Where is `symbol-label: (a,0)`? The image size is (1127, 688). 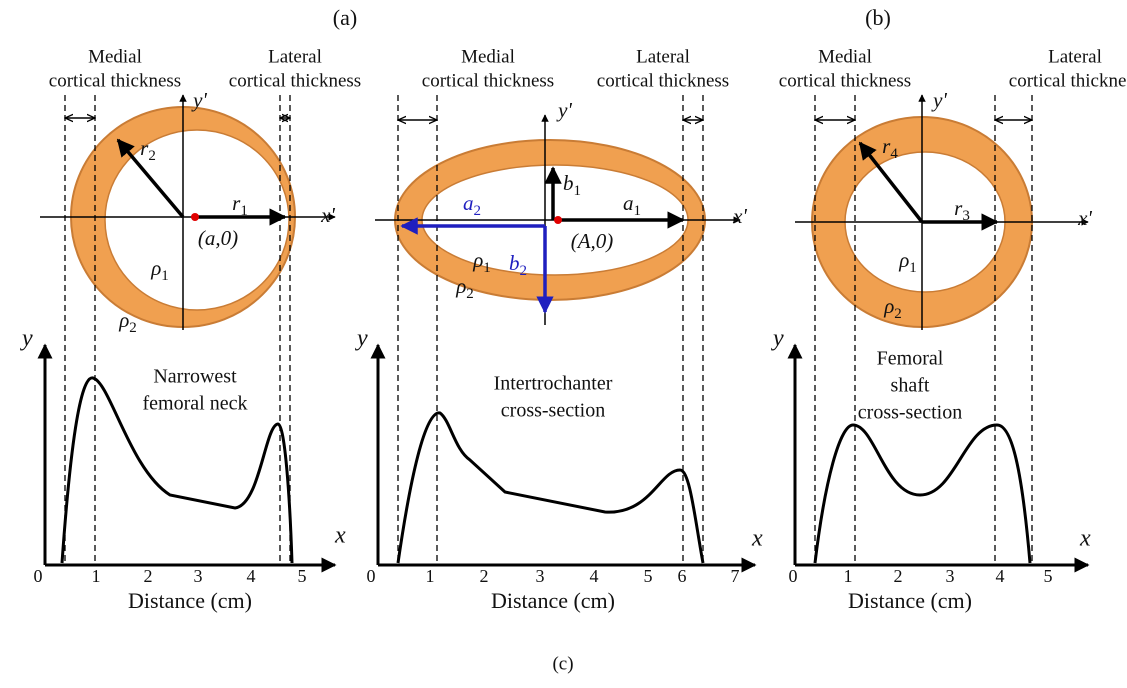
symbol-label: (a,0) is located at coordinates (218, 238).